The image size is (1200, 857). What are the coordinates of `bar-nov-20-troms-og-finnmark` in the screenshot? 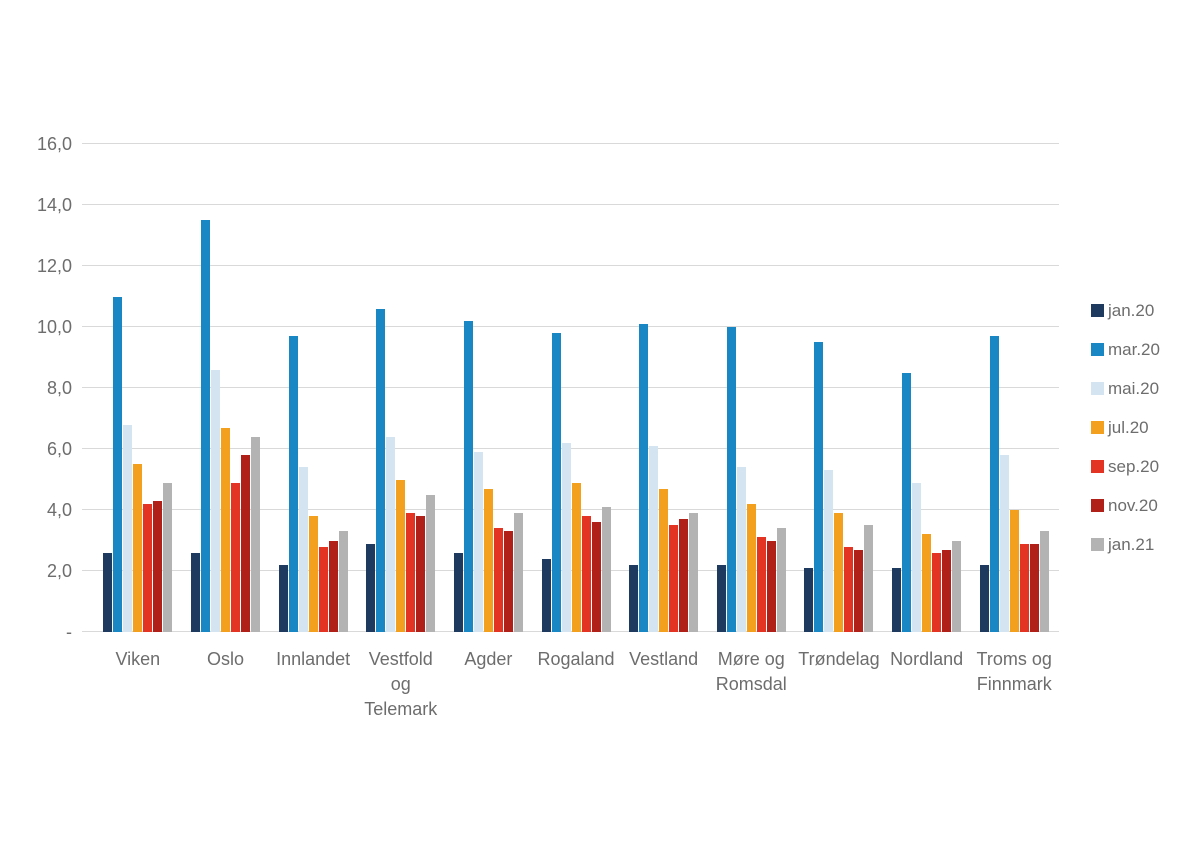 It's located at (1034, 587).